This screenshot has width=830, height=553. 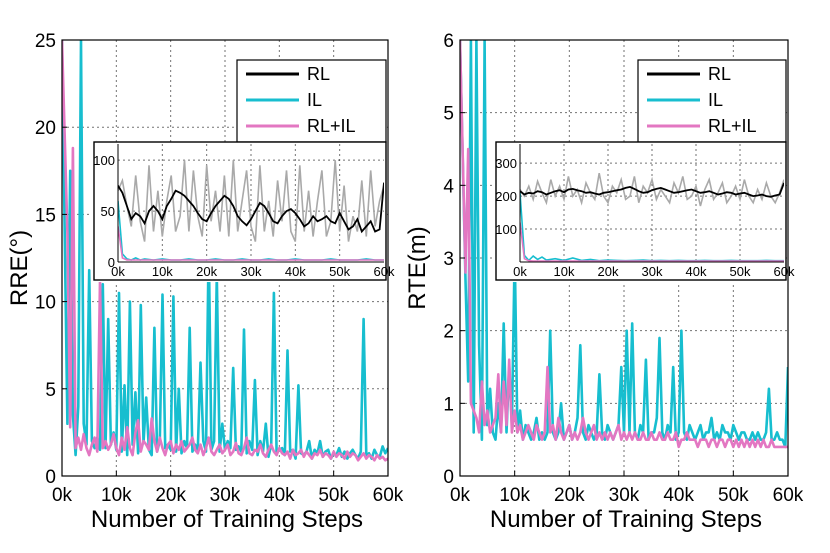 I want to click on rre-legend-label: IL, so click(x=314, y=100).